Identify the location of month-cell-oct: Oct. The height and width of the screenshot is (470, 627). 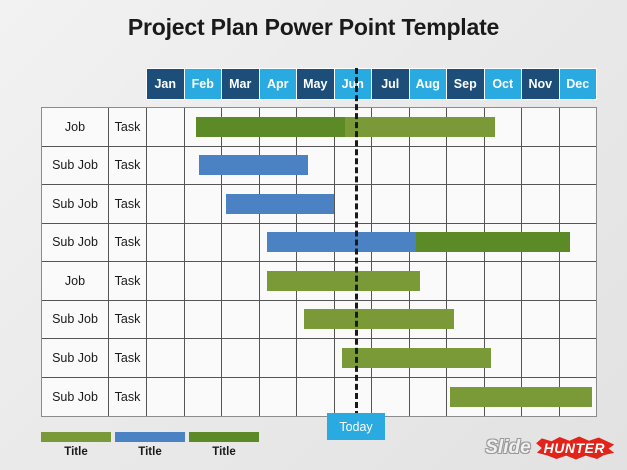
(503, 84).